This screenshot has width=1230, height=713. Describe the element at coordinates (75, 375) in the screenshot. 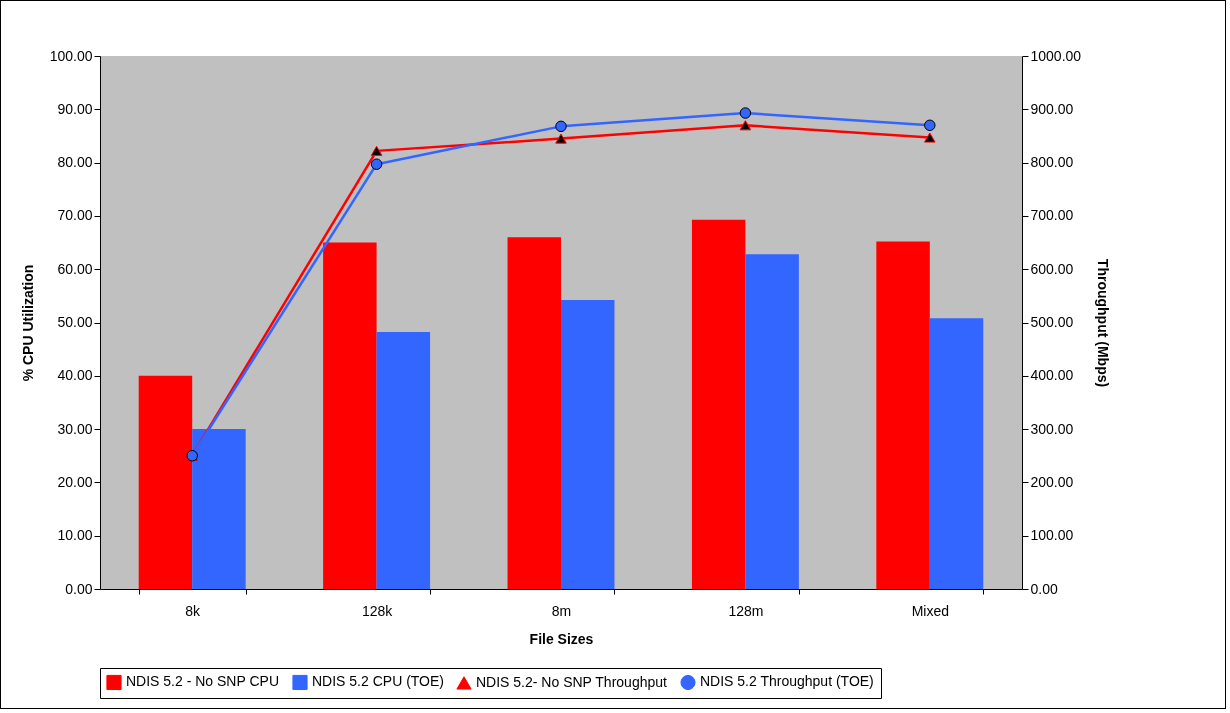

I see `y-tick-label: 40.00` at that location.